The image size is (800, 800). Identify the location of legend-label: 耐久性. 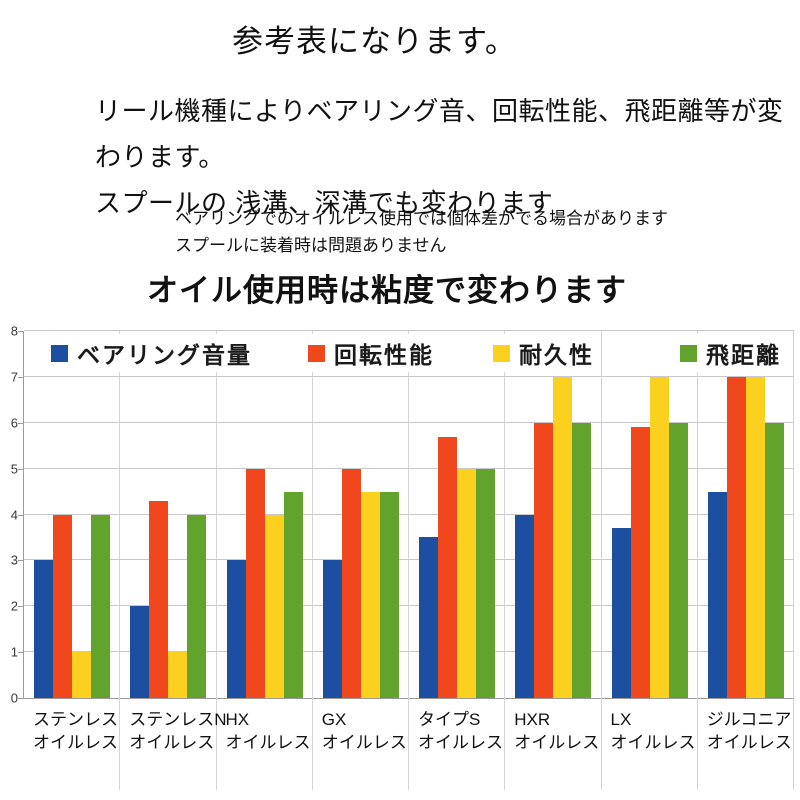
(556, 355).